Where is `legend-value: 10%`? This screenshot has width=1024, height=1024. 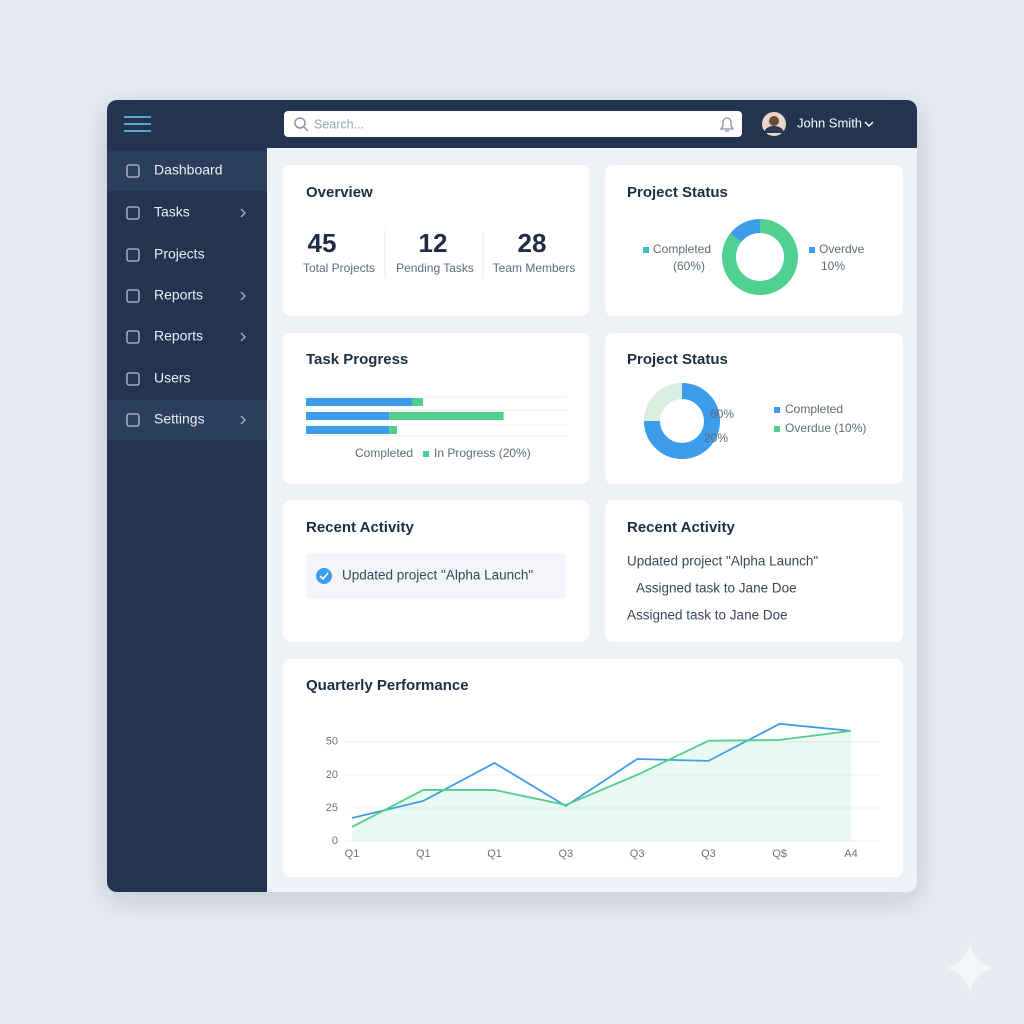 legend-value: 10% is located at coordinates (833, 266).